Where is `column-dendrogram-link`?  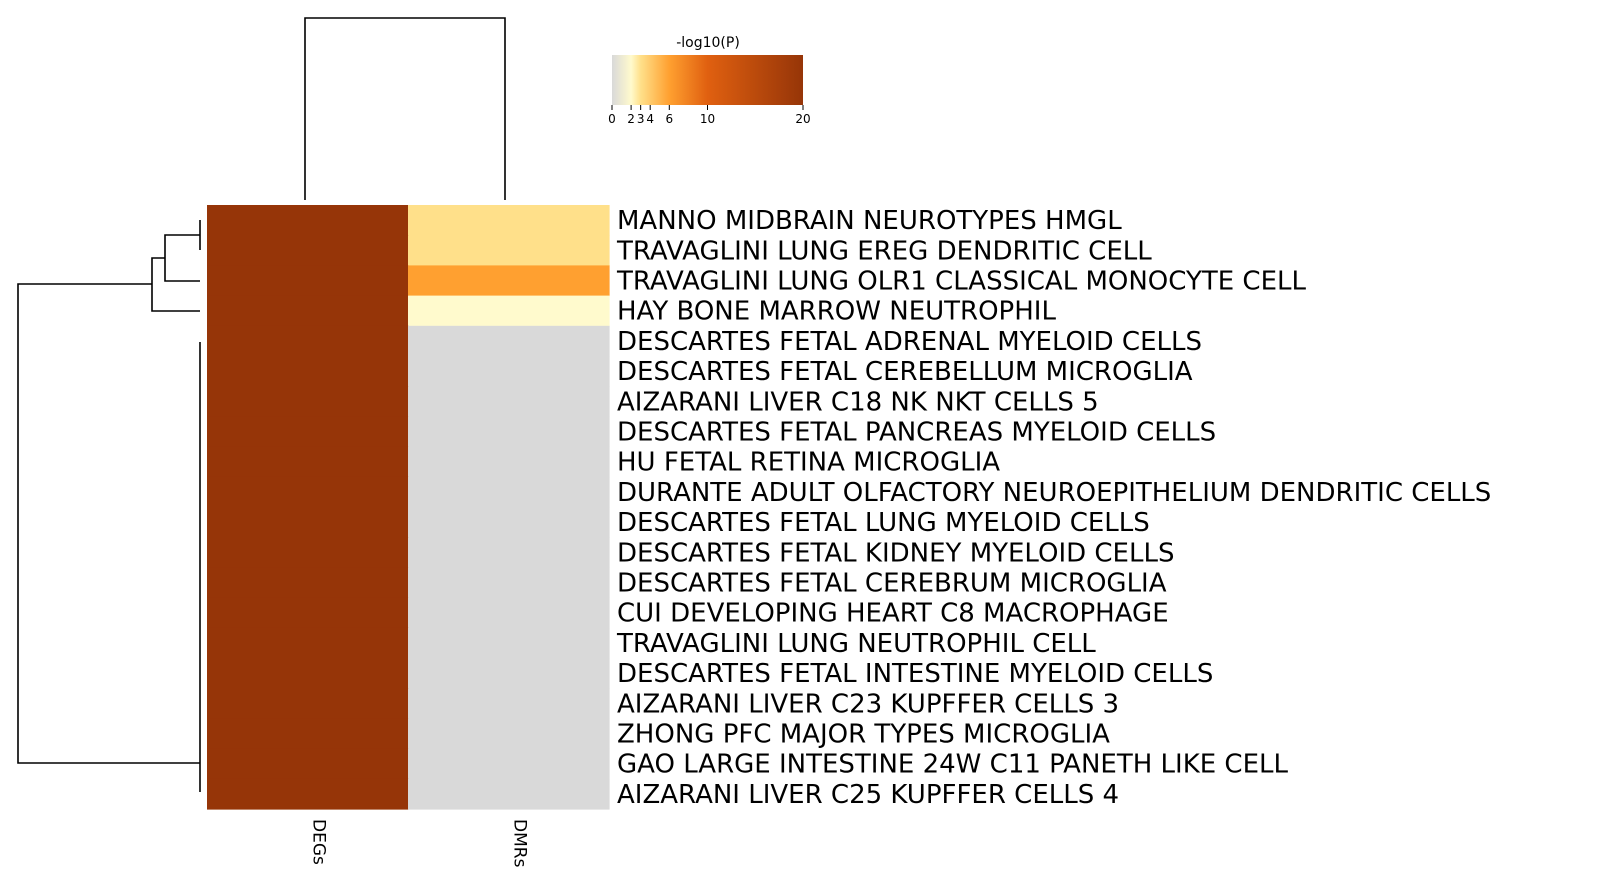 column-dendrogram-link is located at coordinates (405, 108).